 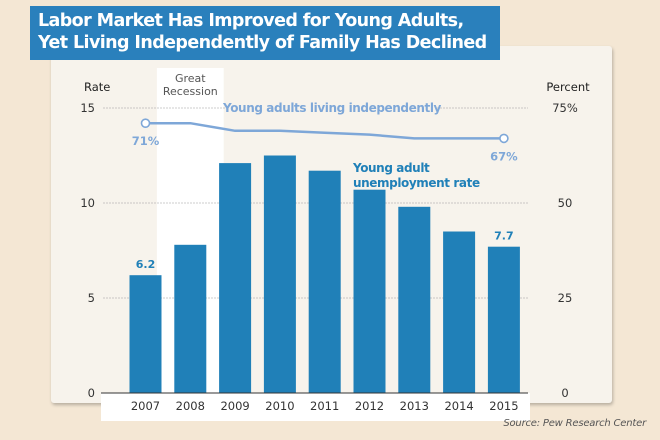 I want to click on bar-2013, so click(x=414, y=299).